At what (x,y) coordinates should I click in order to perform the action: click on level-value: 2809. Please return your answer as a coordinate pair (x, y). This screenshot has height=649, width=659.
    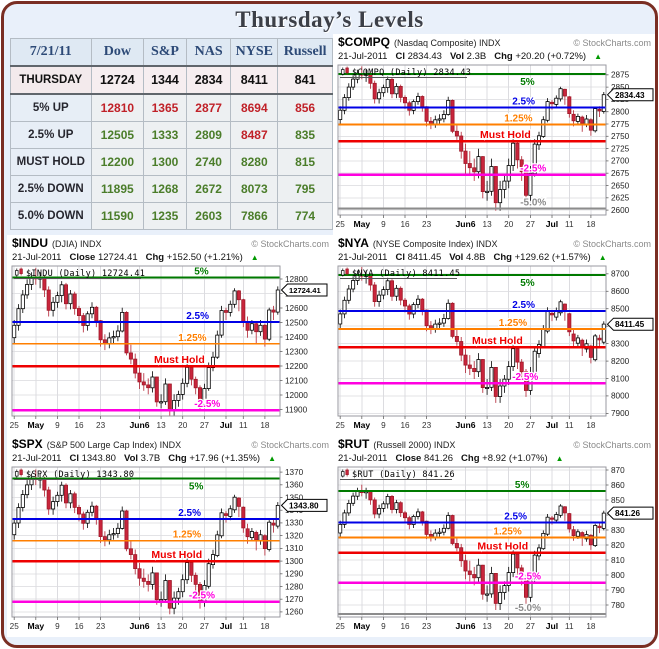
    Looking at the image, I should click on (208, 135).